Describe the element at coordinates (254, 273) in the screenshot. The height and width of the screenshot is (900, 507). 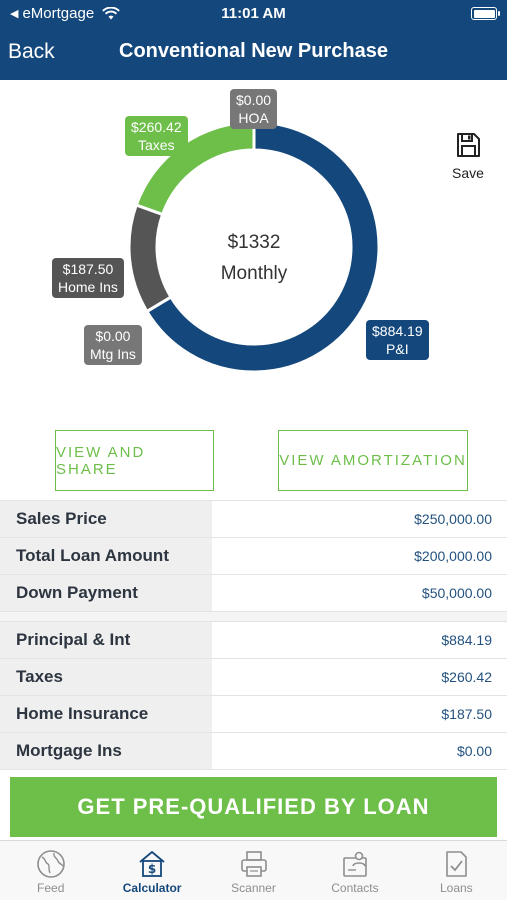
I see `monthly-caption: Monthly` at that location.